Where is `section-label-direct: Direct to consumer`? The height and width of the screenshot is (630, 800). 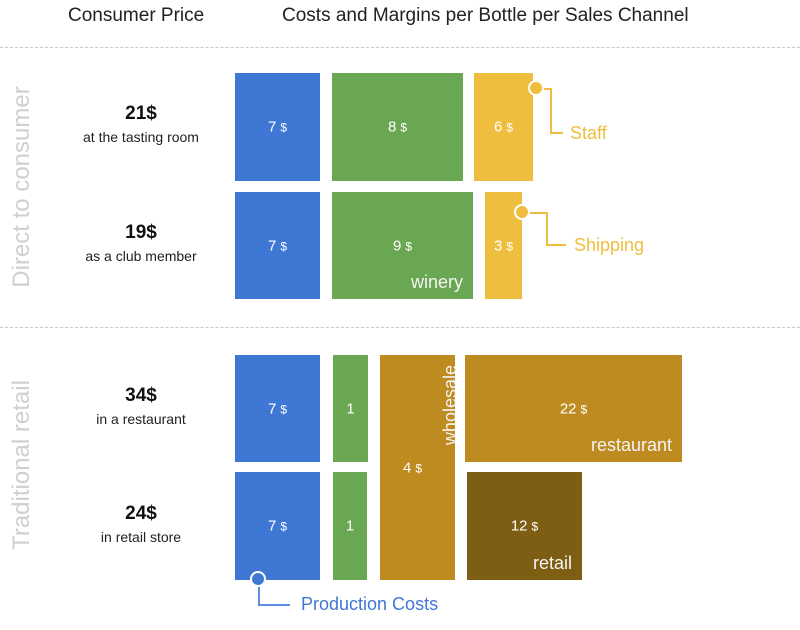
section-label-direct: Direct to consumer is located at coordinates (21, 187).